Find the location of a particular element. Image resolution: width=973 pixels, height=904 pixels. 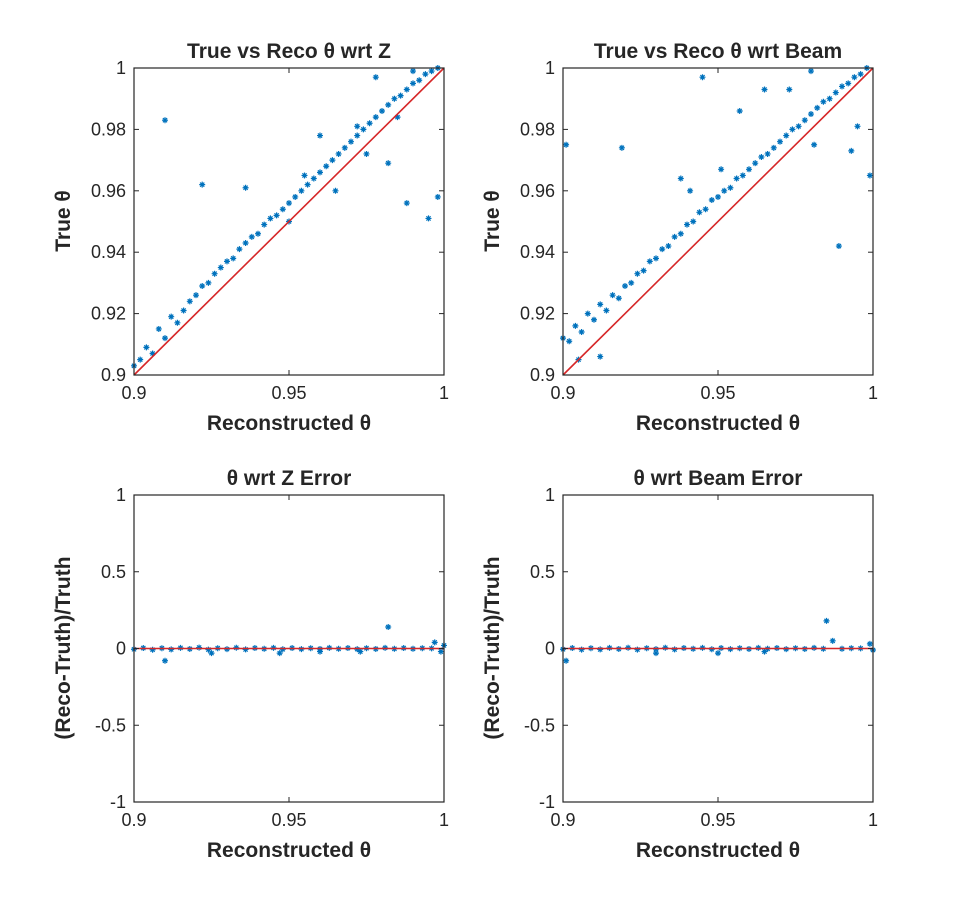

x-tick-label: 0.95 is located at coordinates (288, 393).